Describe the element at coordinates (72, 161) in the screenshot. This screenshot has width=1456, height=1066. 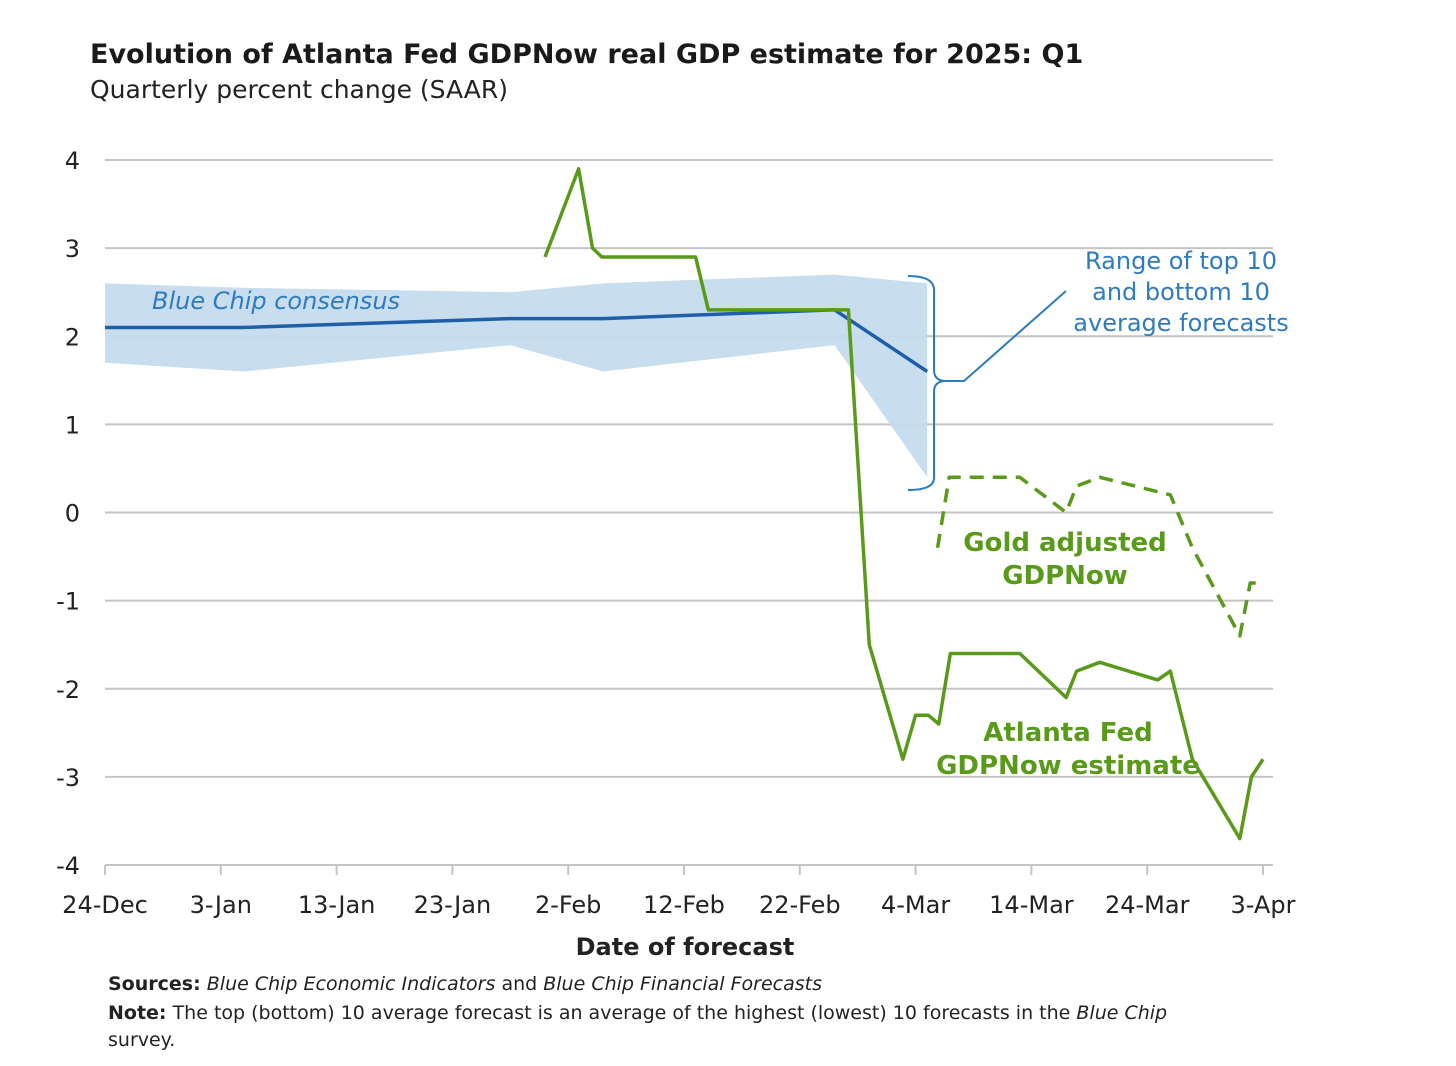
I see `y-tick-label: 4` at that location.